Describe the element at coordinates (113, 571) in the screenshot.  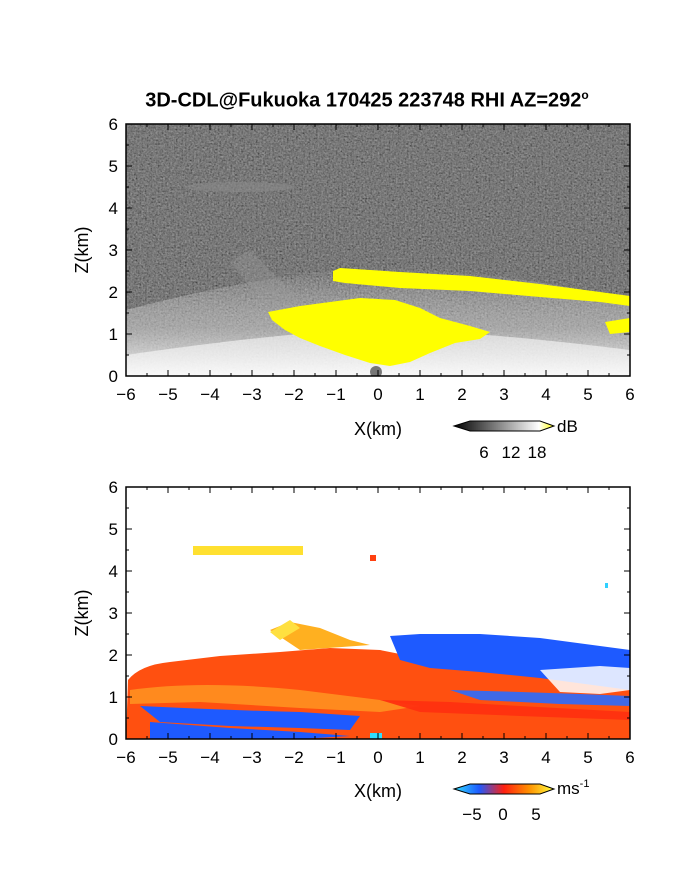
I see `velocity-ytick-label: 4` at that location.